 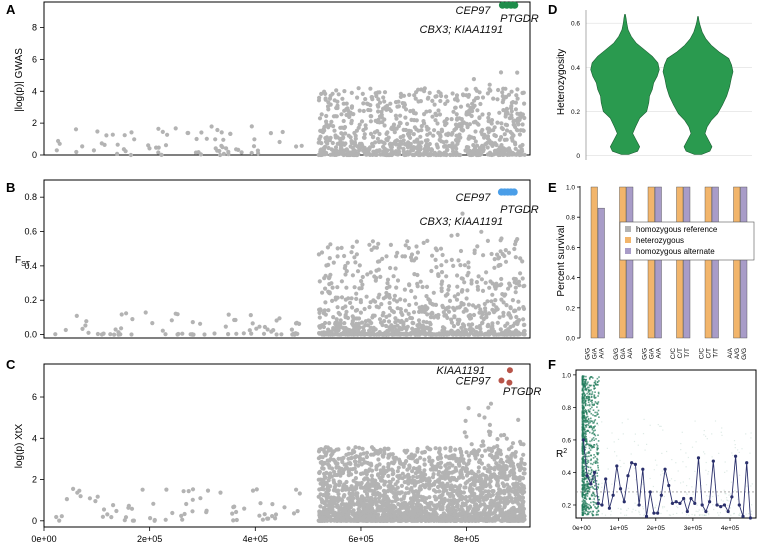 I want to click on panel-a-highlight-points, so click(x=508, y=5).